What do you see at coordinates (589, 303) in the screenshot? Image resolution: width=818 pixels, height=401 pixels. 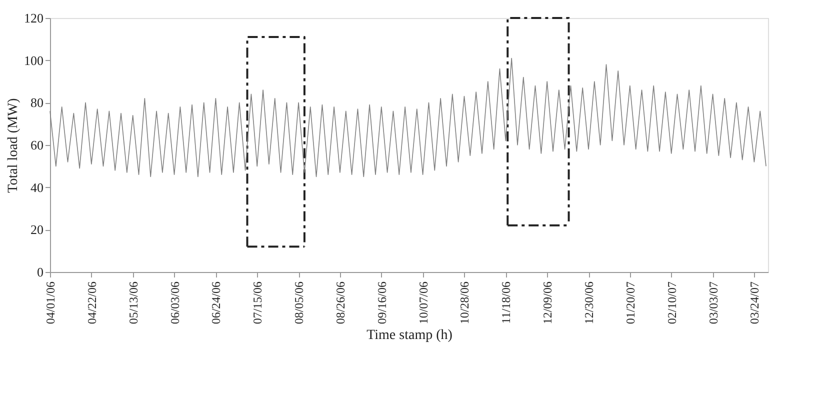 I see `x-tick-label: 12/30/06` at bounding box center [589, 303].